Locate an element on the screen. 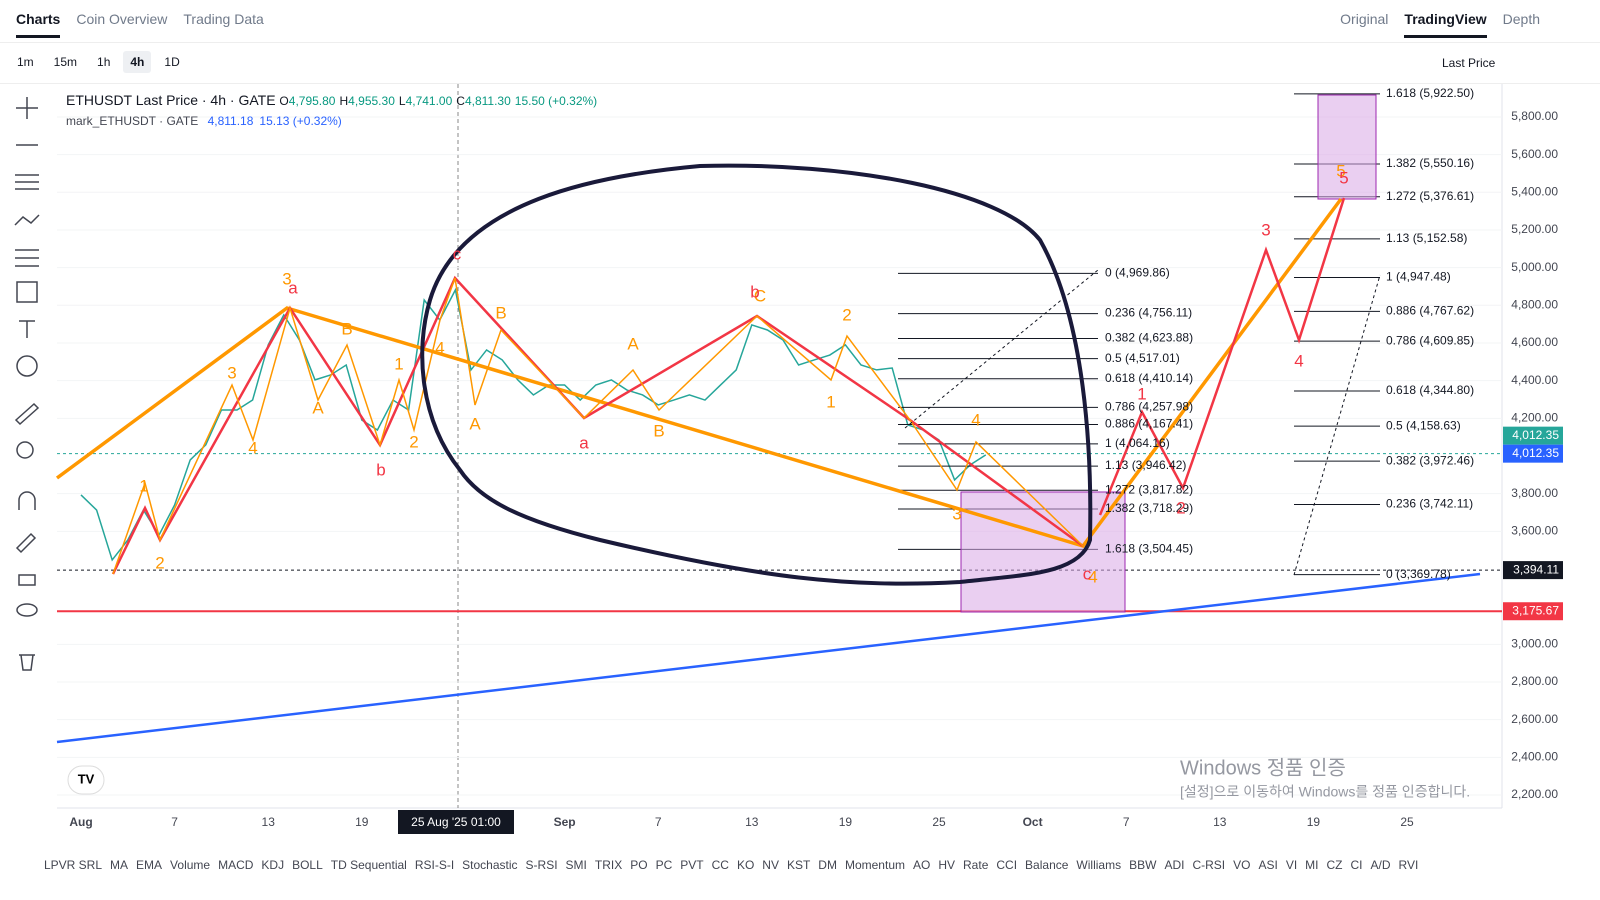  wave-line is located at coordinates (1222, 356).